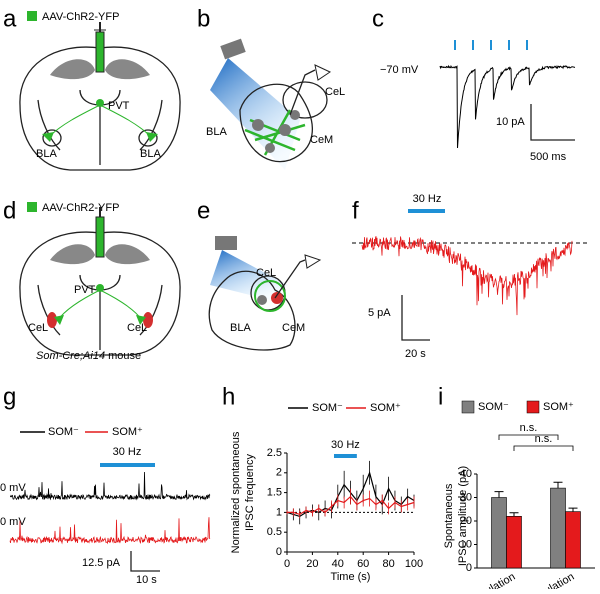  Describe the element at coordinates (146, 580) in the screenshot. I see `scale-label: 10 s` at that location.